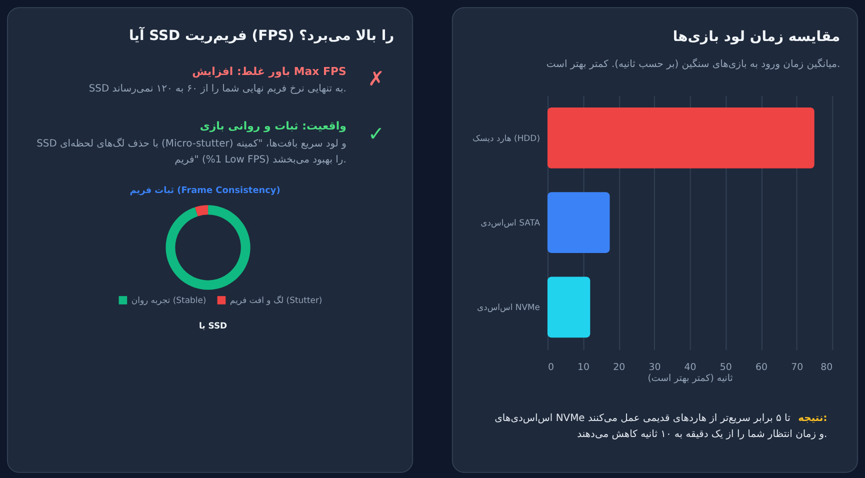 The image size is (865, 478). I want to click on y-tick-label: اس‌اس‌دی SATA, so click(510, 223).